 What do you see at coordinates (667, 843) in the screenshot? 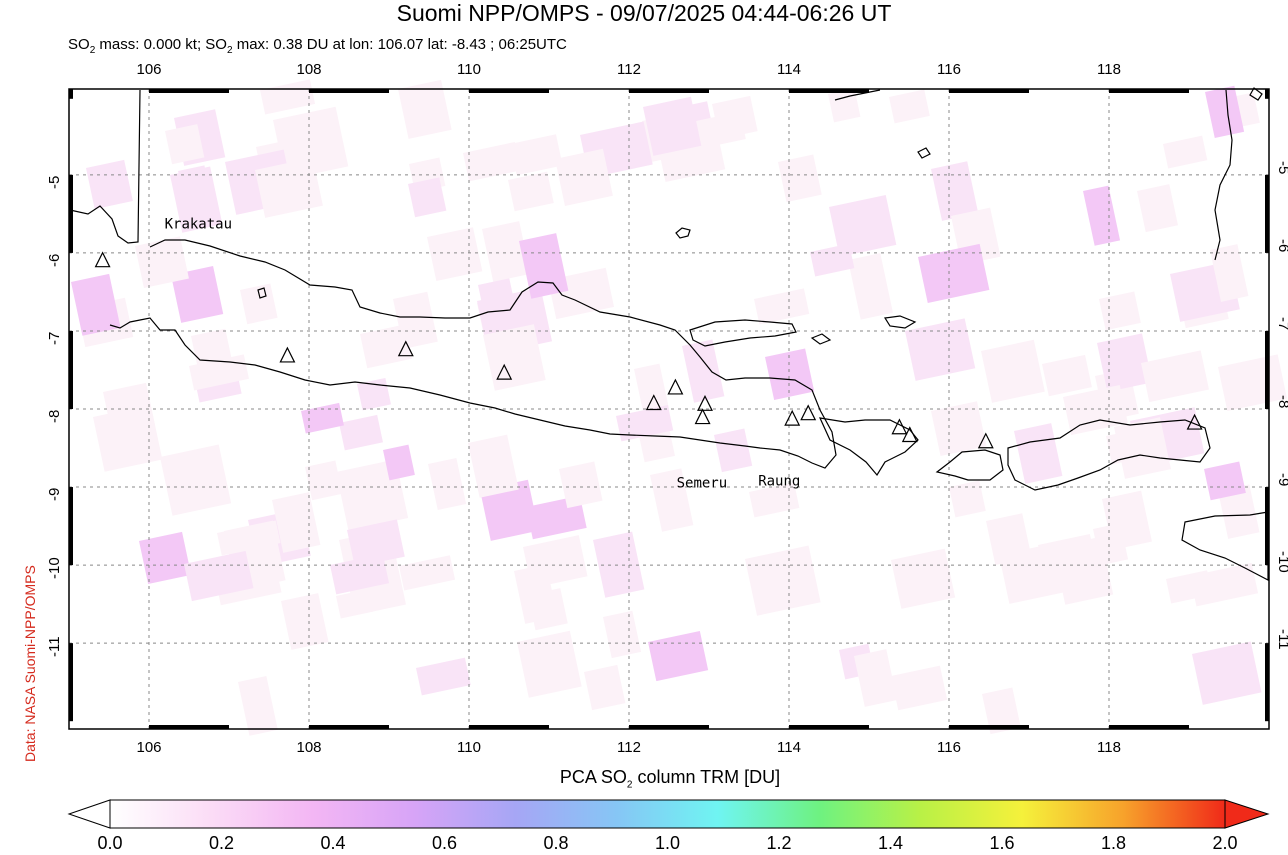
I see `cbticks-label: 1.0` at bounding box center [667, 843].